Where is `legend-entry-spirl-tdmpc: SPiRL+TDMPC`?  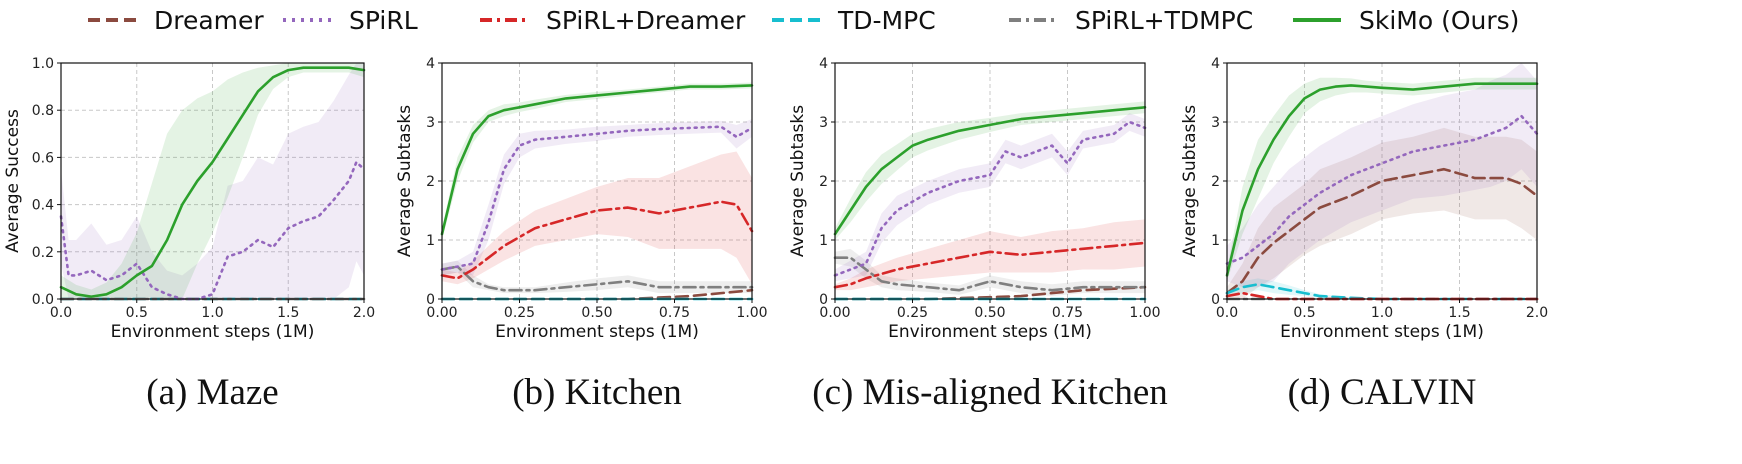 legend-entry-spirl-tdmpc: SPiRL+TDMPC is located at coordinates (1131, 20).